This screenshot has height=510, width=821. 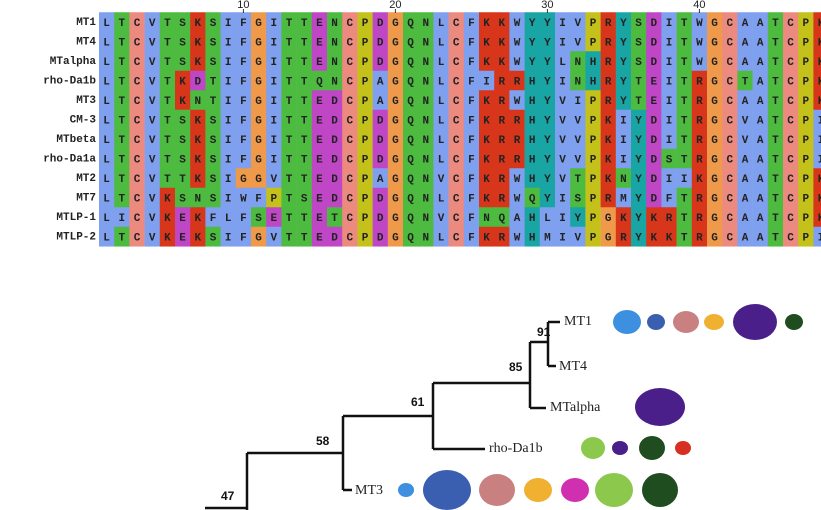 What do you see at coordinates (547, 5) in the screenshot?
I see `ruler-label: 30` at bounding box center [547, 5].